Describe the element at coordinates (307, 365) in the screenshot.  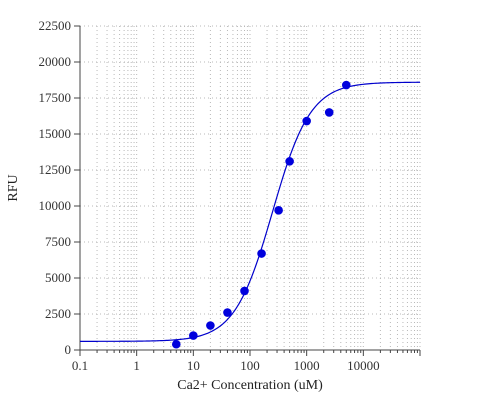
I see `x-tick-label: 1000` at that location.